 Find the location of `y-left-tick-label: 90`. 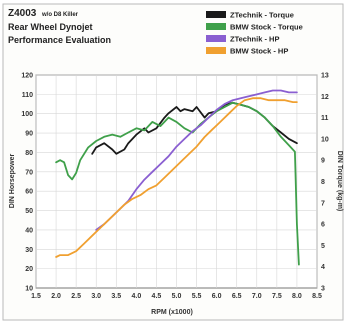

y-left-tick-label: 90 is located at coordinates (29, 134).